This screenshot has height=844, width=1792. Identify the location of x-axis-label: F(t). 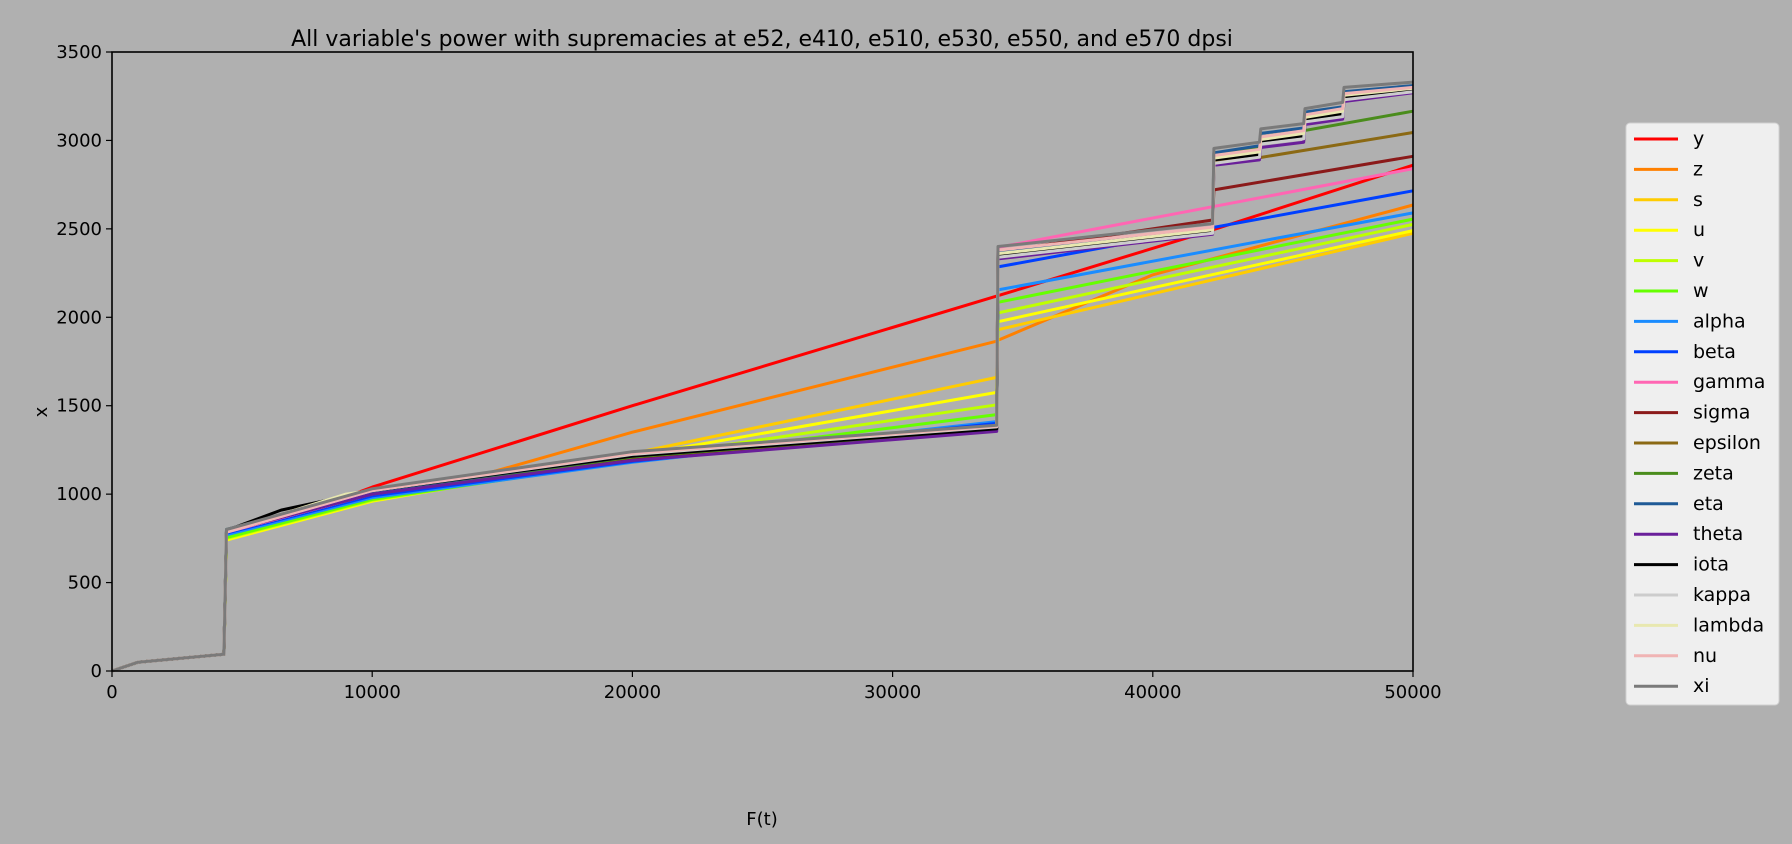
(761, 819).